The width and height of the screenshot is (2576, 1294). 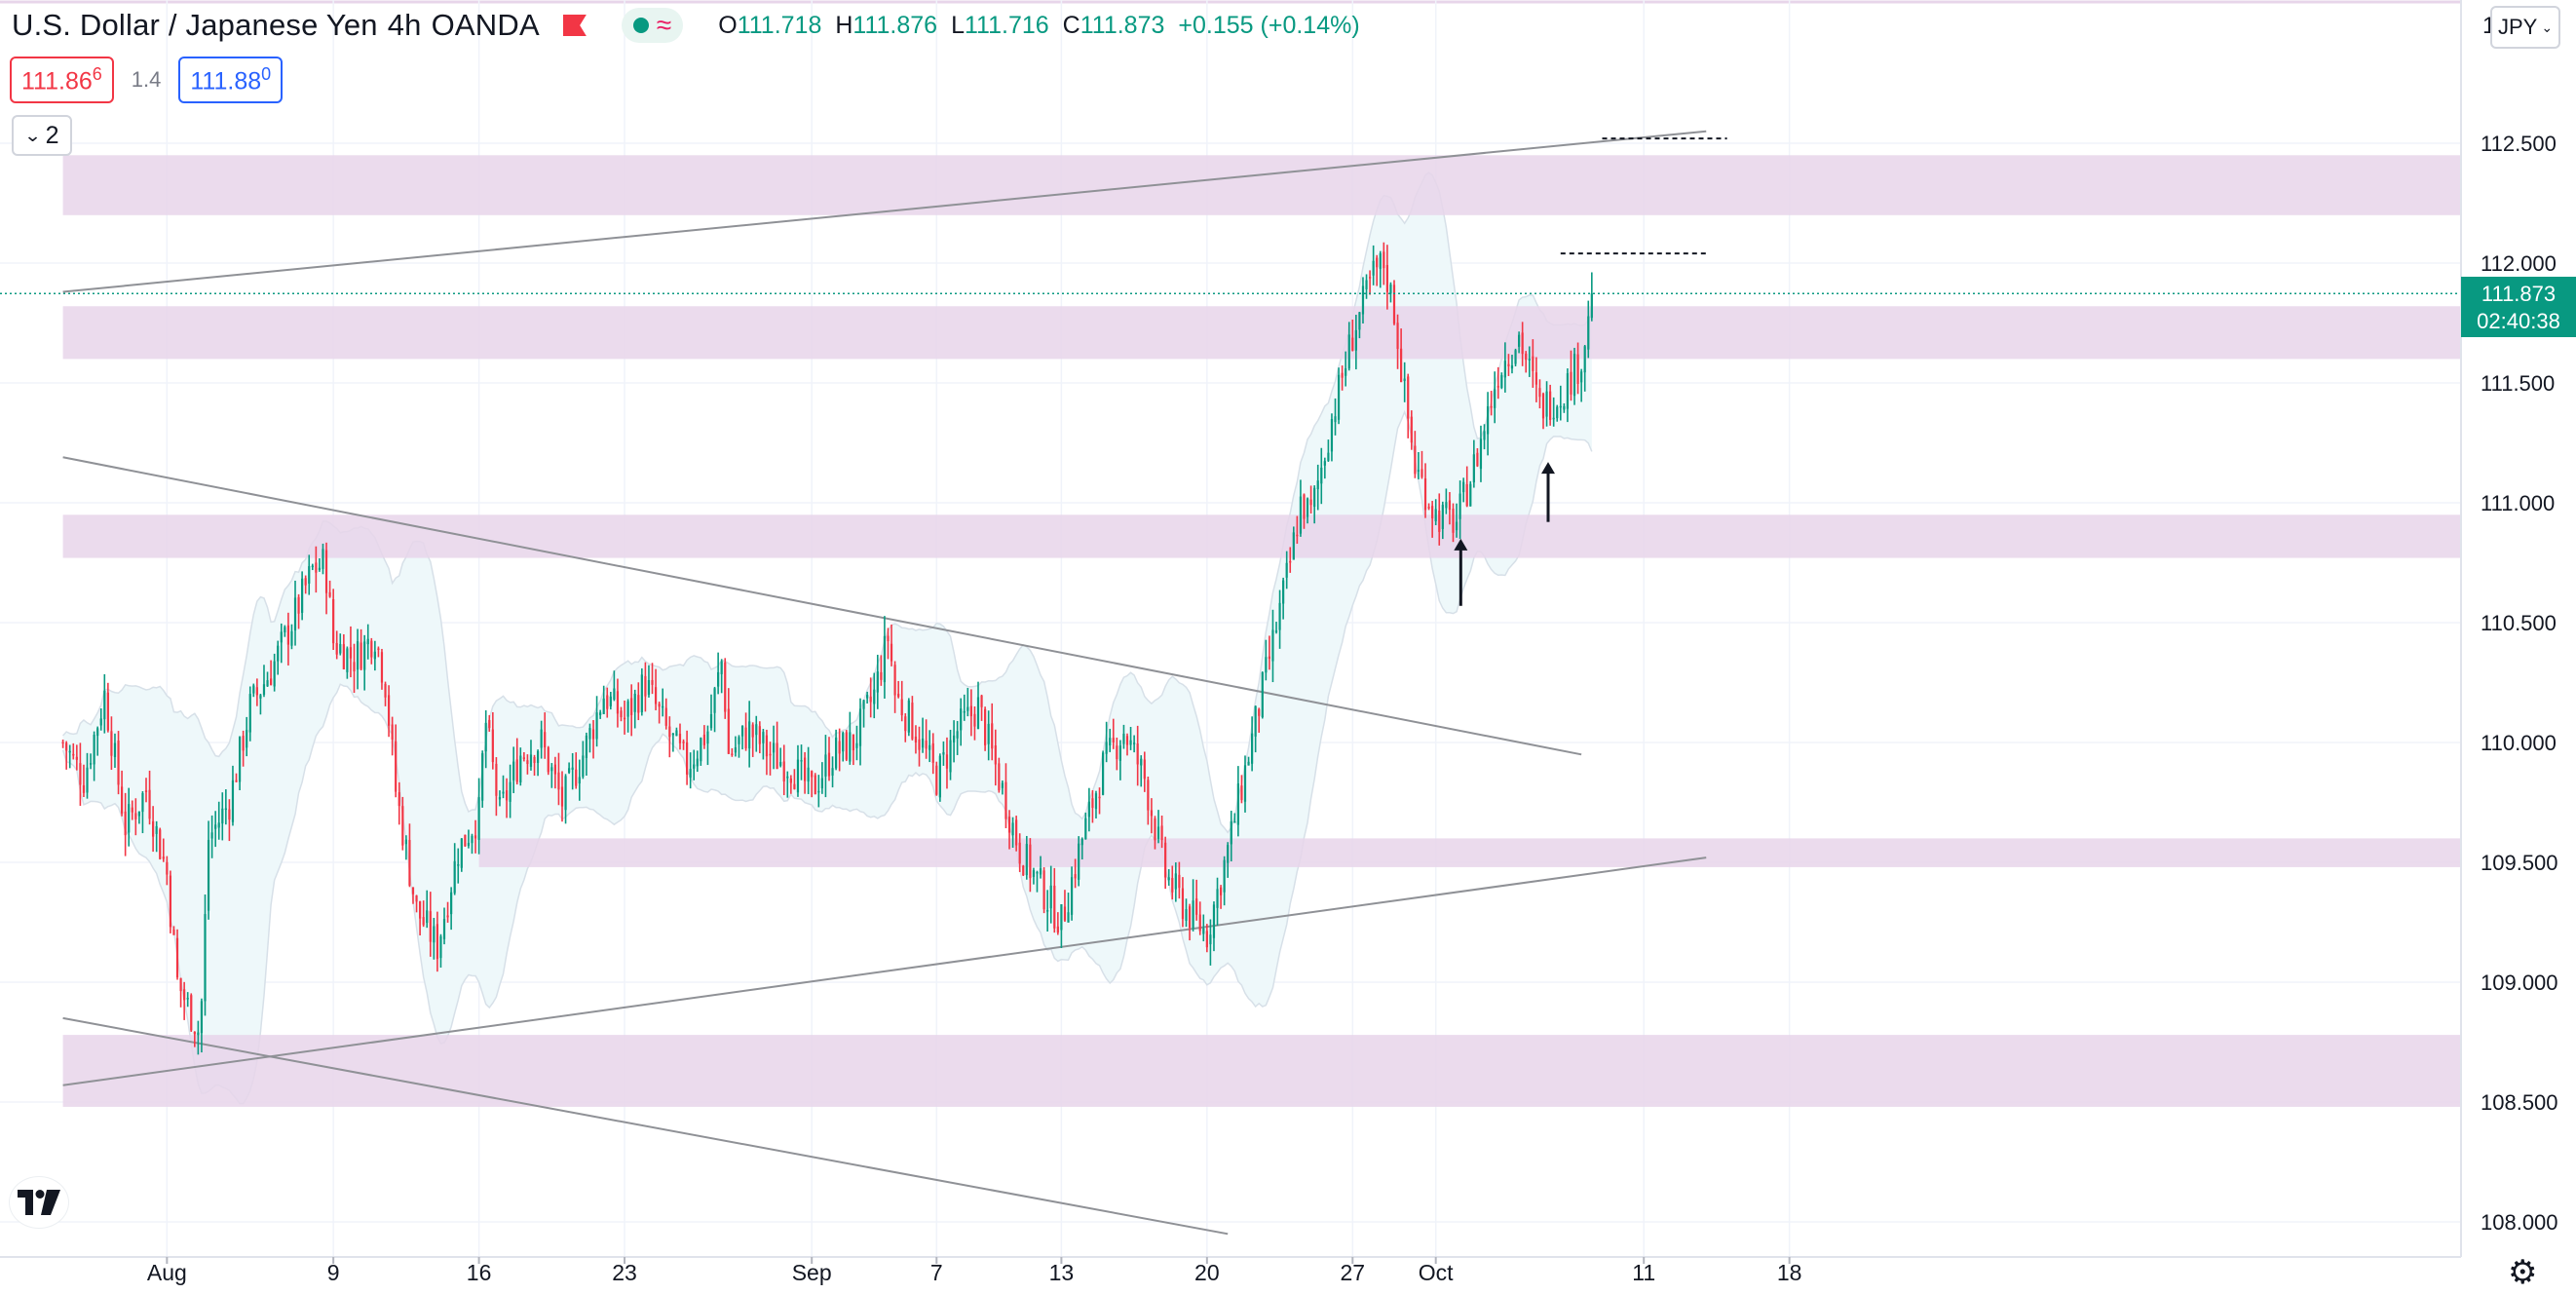 What do you see at coordinates (39, 1202) in the screenshot?
I see `tradingview-logo` at bounding box center [39, 1202].